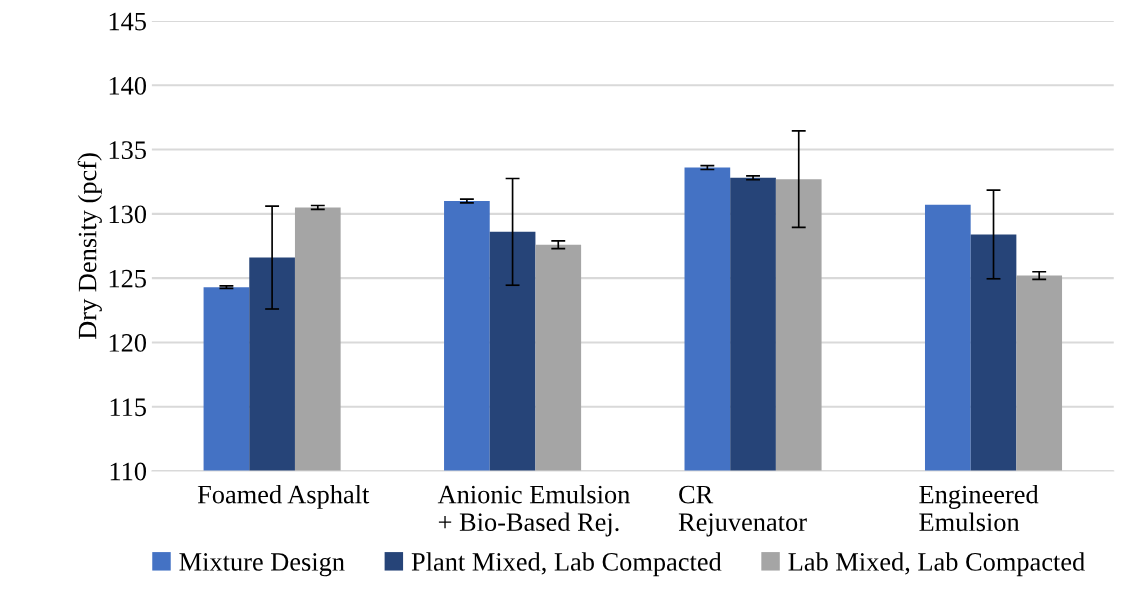 The height and width of the screenshot is (600, 1125). I want to click on x-tick-label: Foamed Asphalt, so click(283, 496).